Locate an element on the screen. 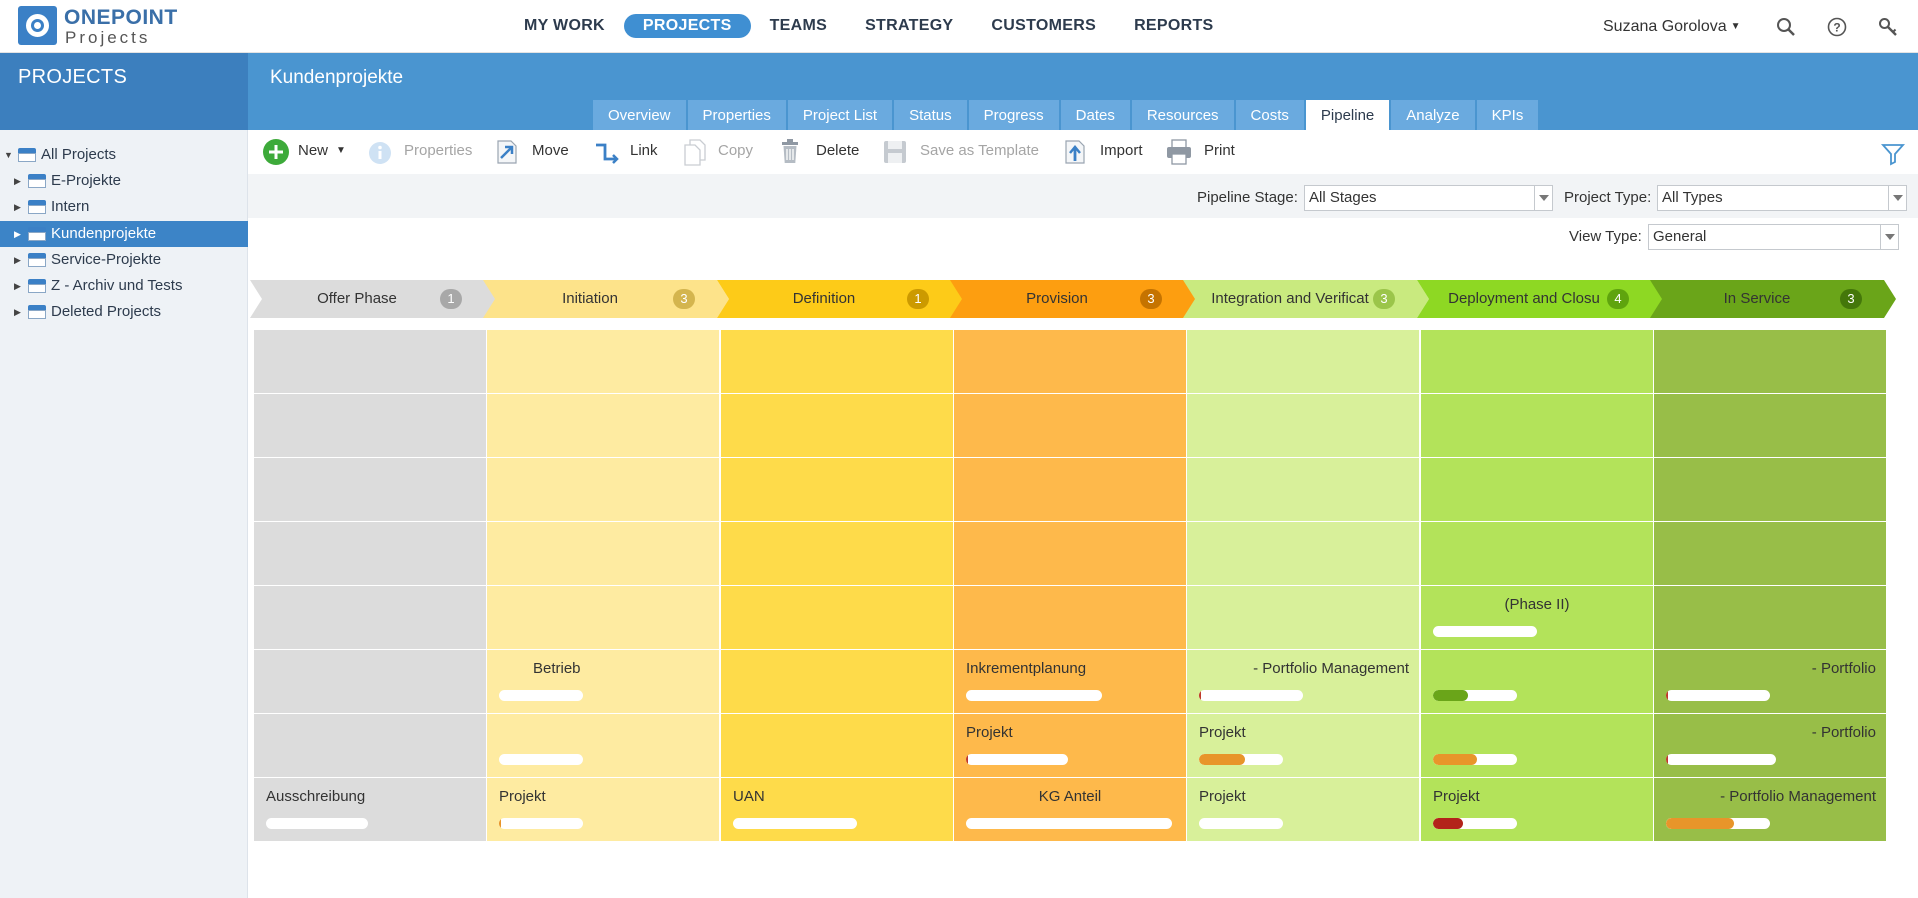 This screenshot has width=1918, height=898. stage-count-badge: 1 is located at coordinates (918, 299).